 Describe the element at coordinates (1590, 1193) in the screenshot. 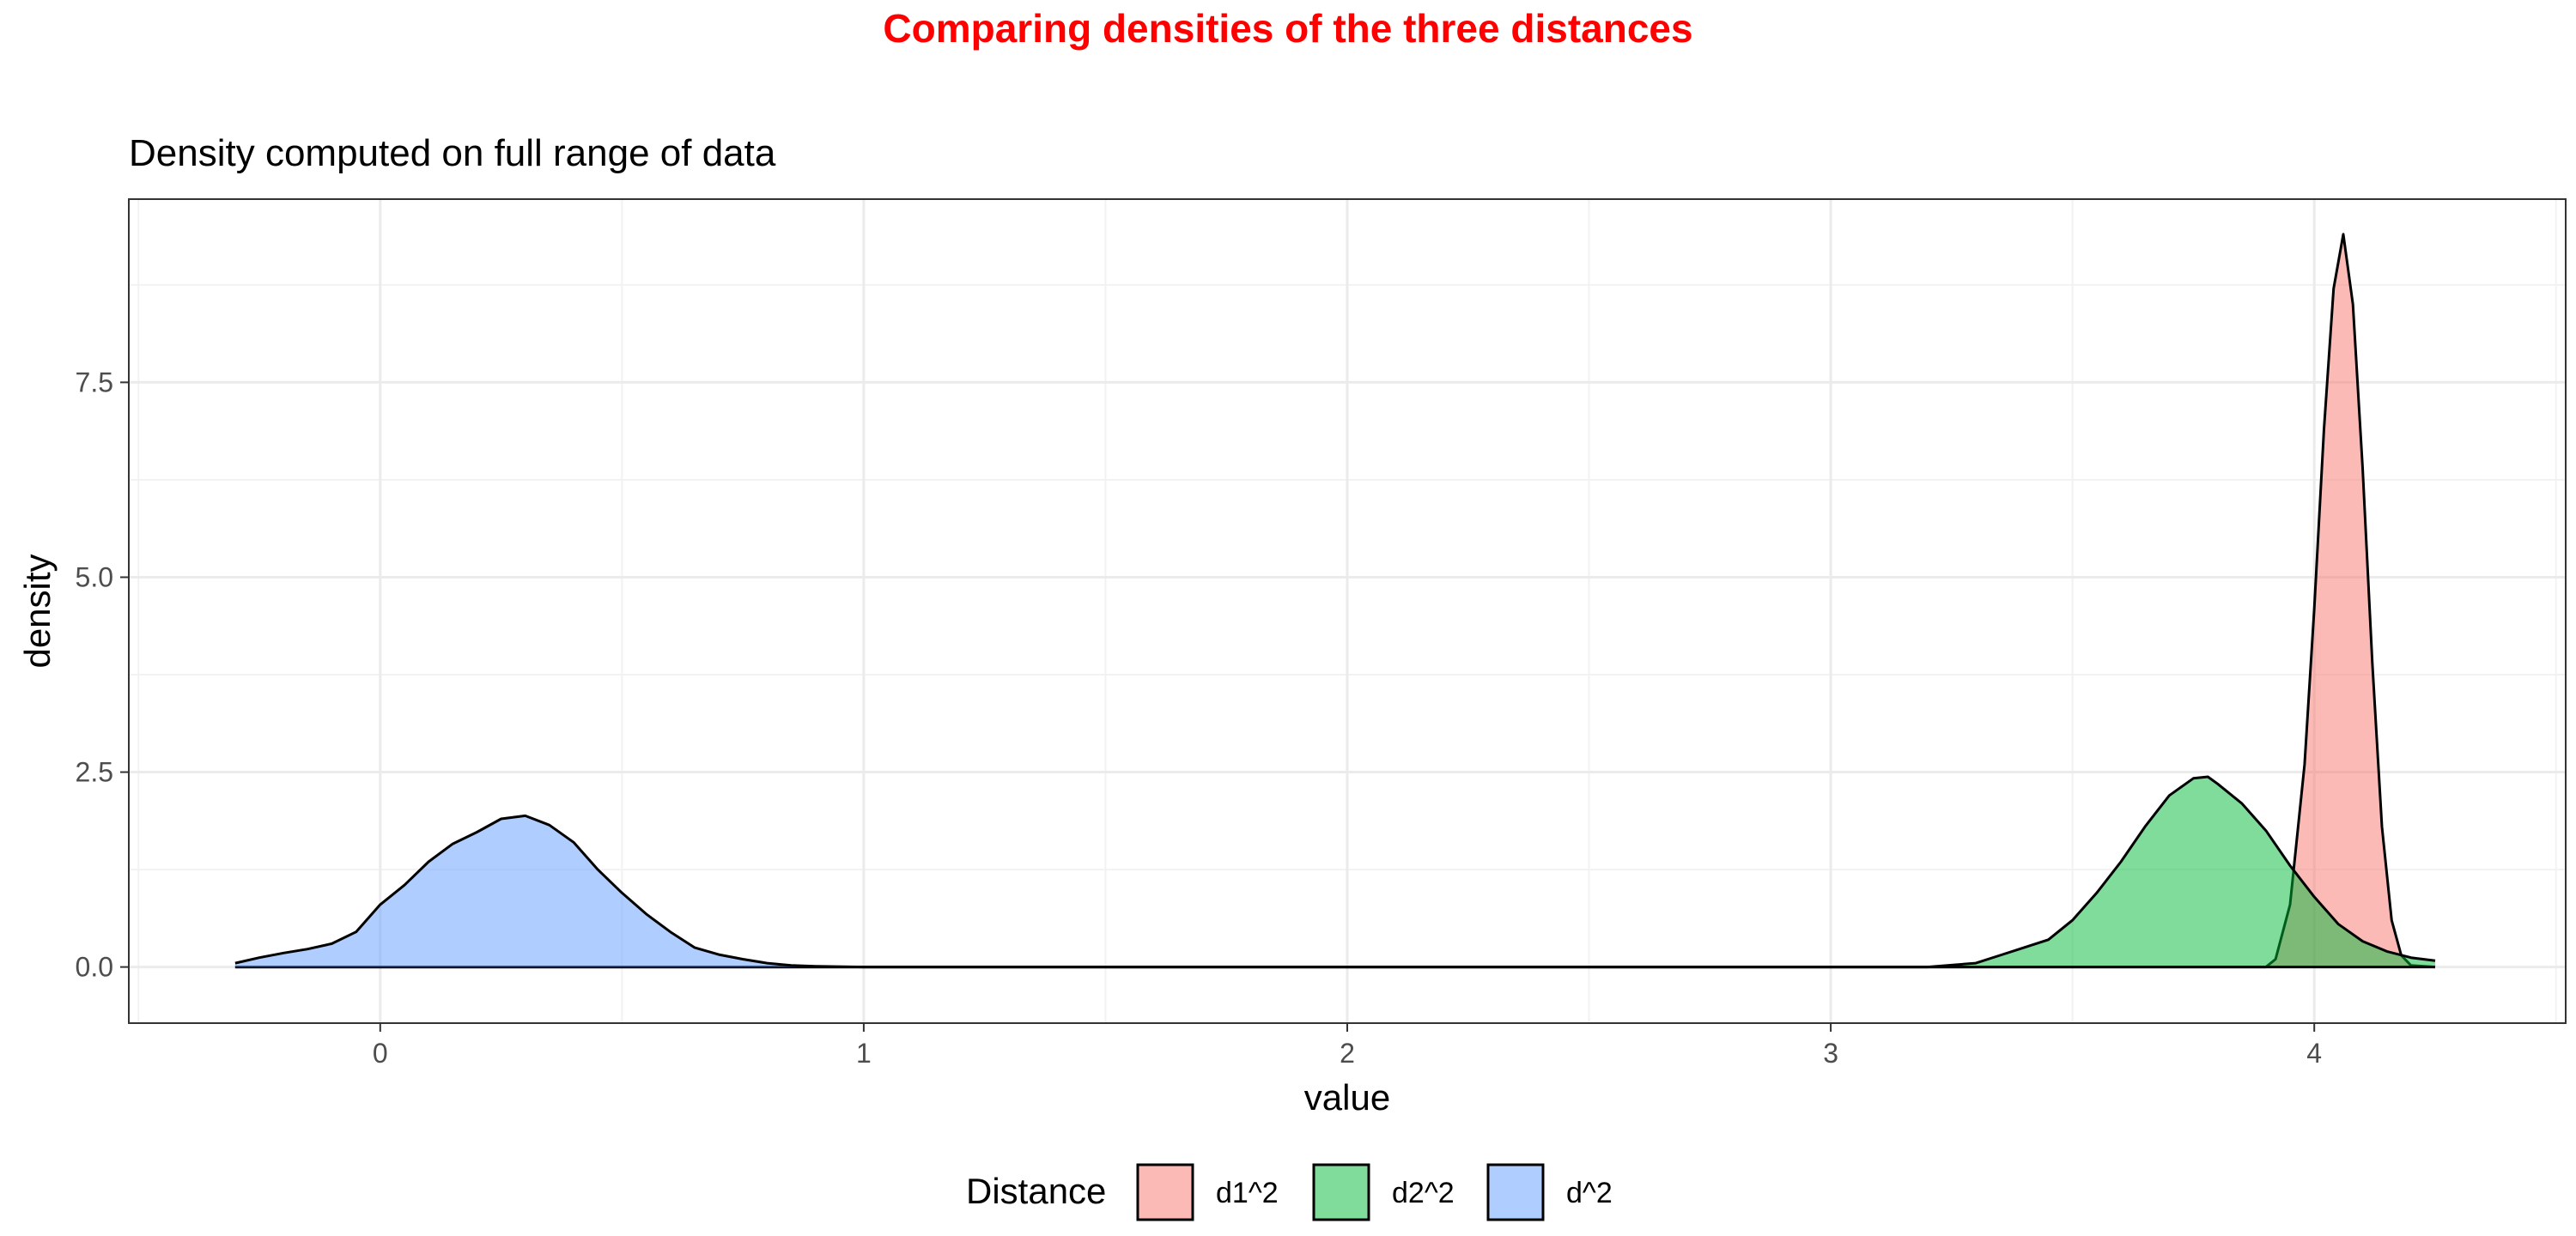

I see `legend-label-d-2: d^2` at that location.